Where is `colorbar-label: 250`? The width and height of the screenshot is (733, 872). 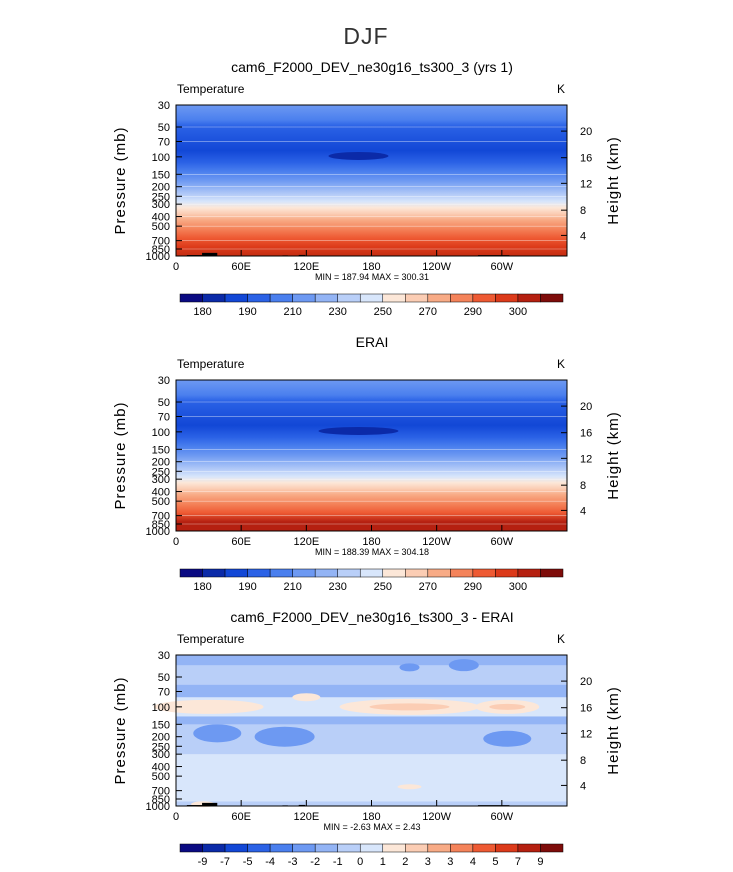 colorbar-label: 250 is located at coordinates (383, 312).